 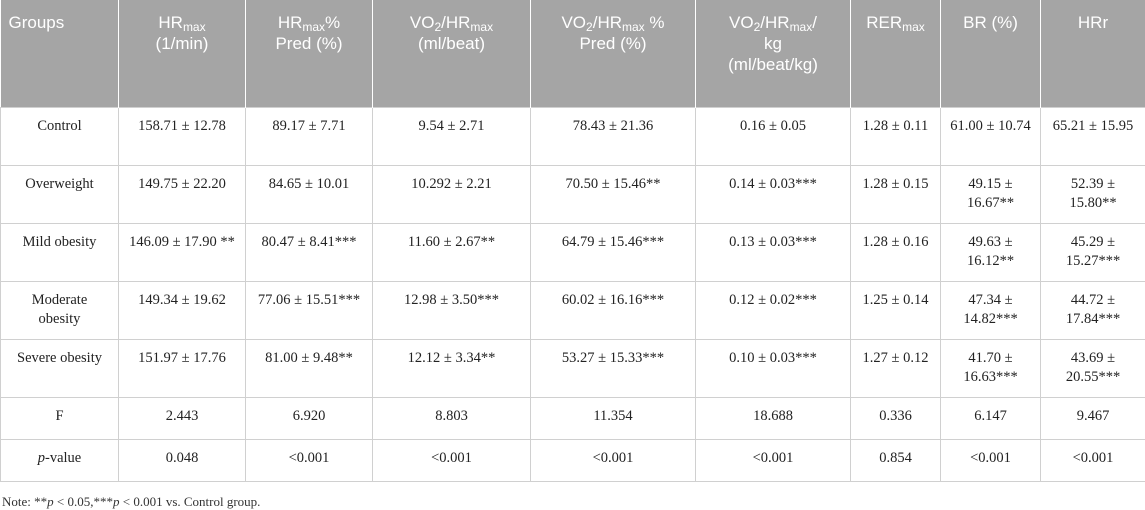 What do you see at coordinates (452, 137) in the screenshot?
I see `cell: 9.54 ± 2.71` at bounding box center [452, 137].